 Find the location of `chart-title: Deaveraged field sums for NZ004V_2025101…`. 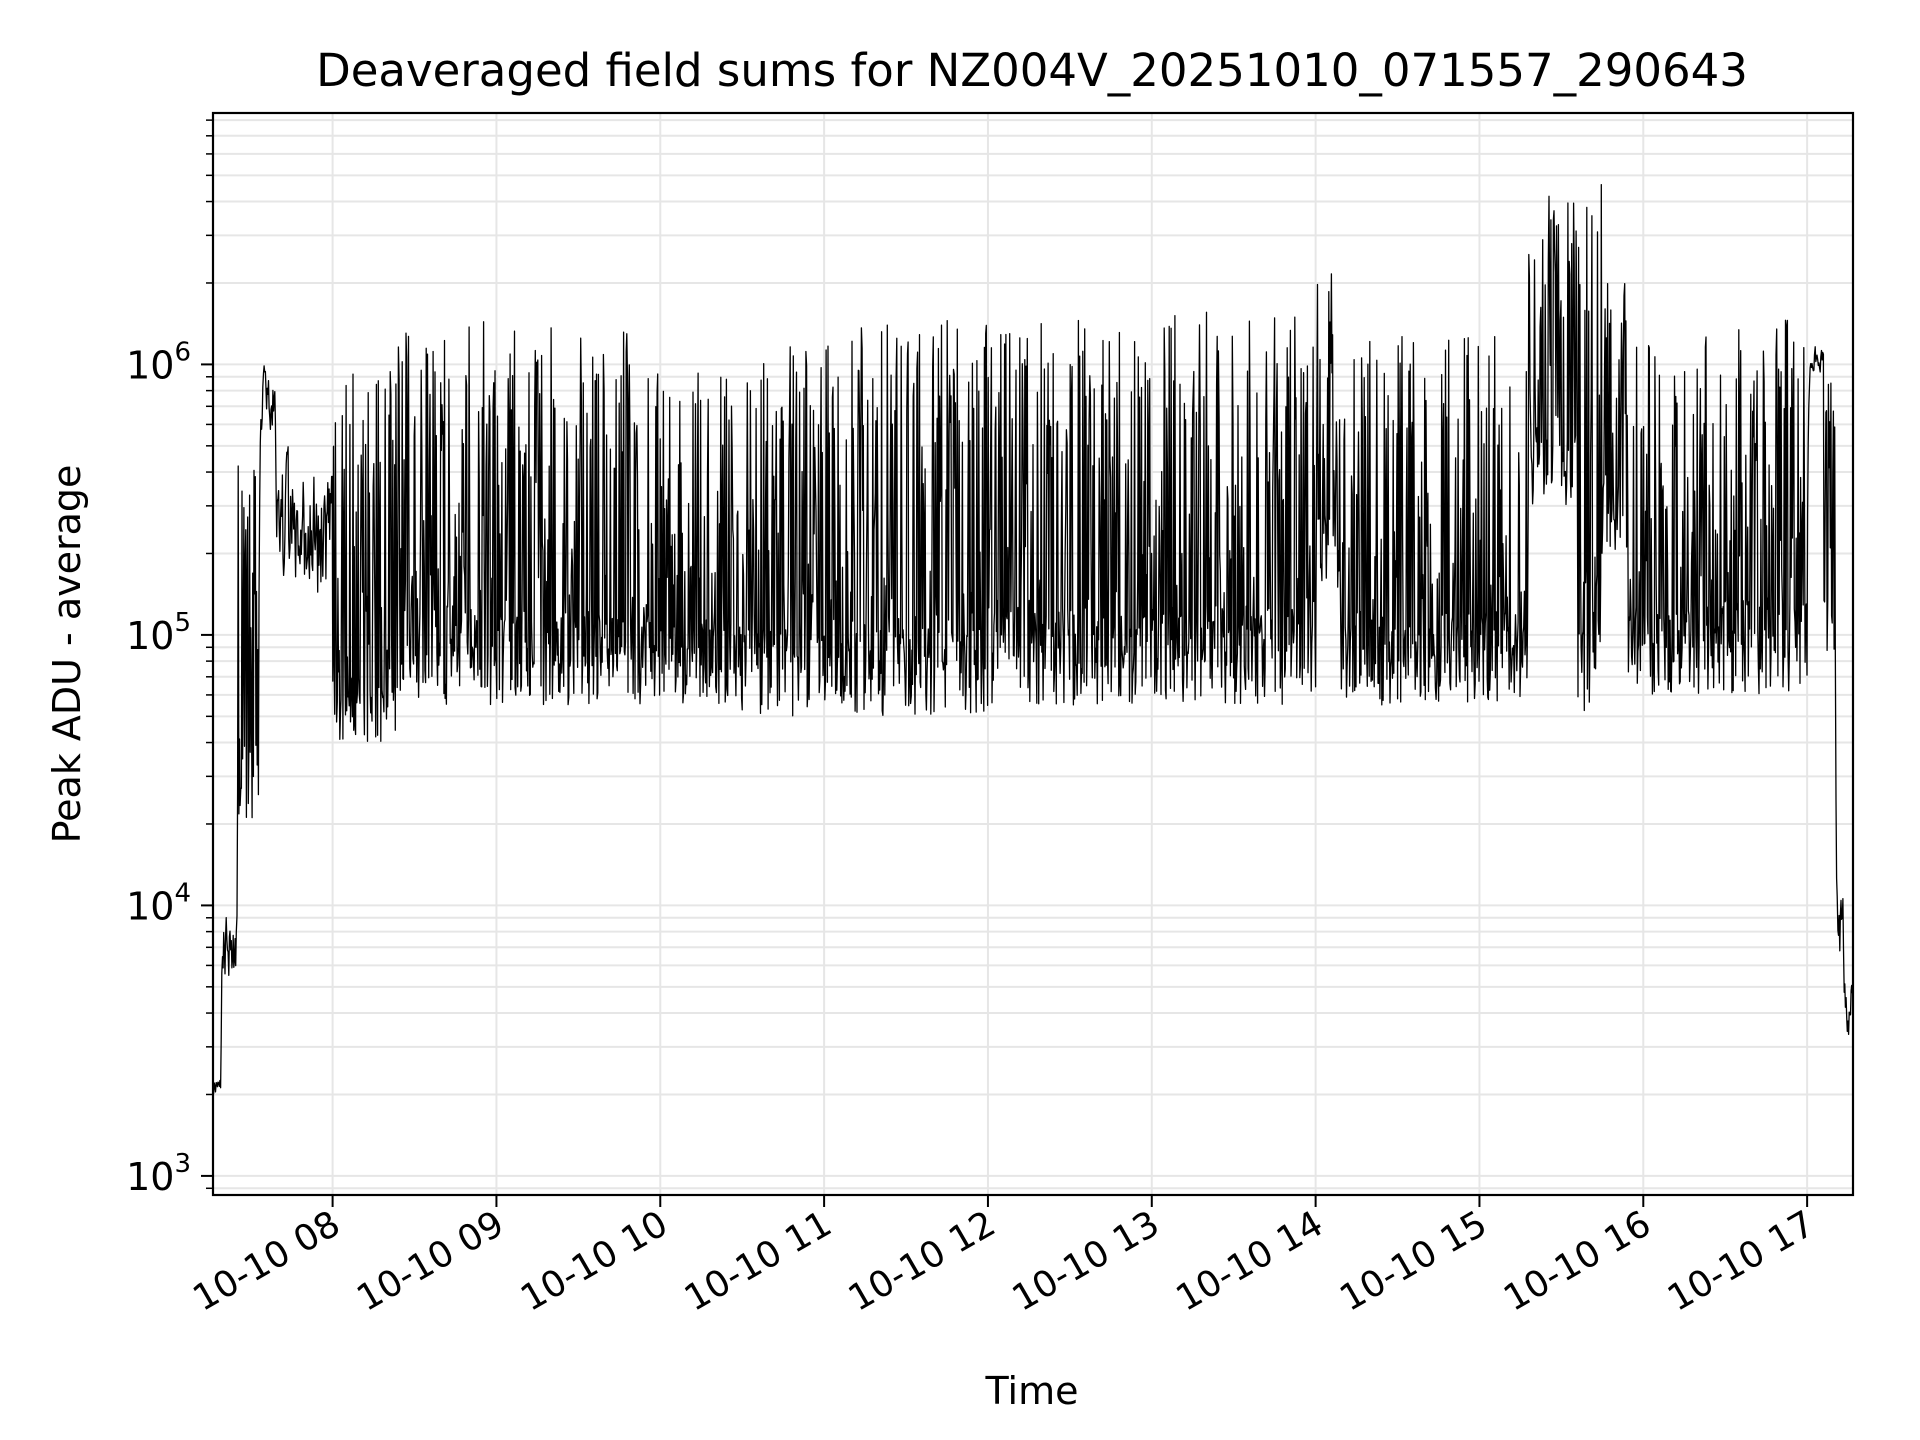

chart-title: Deaveraged field sums for NZ004V_2025101… is located at coordinates (1032, 70).